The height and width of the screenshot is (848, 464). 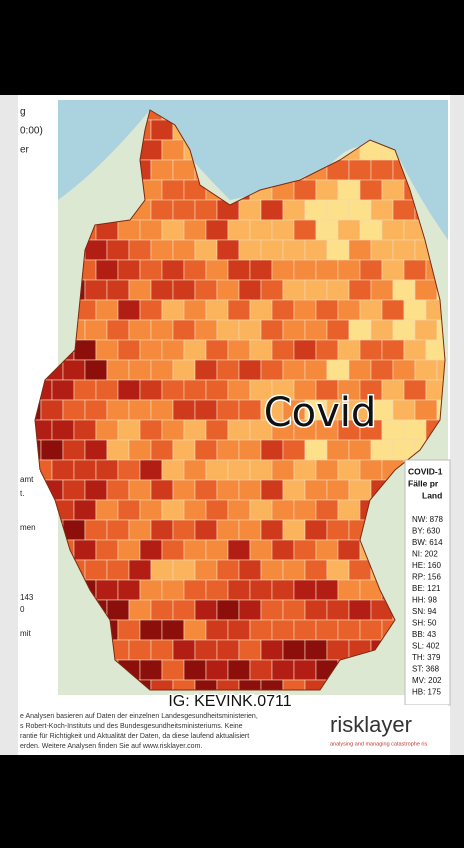 What do you see at coordinates (426, 657) in the screenshot?
I see `legend-entry: TH: 379` at bounding box center [426, 657].